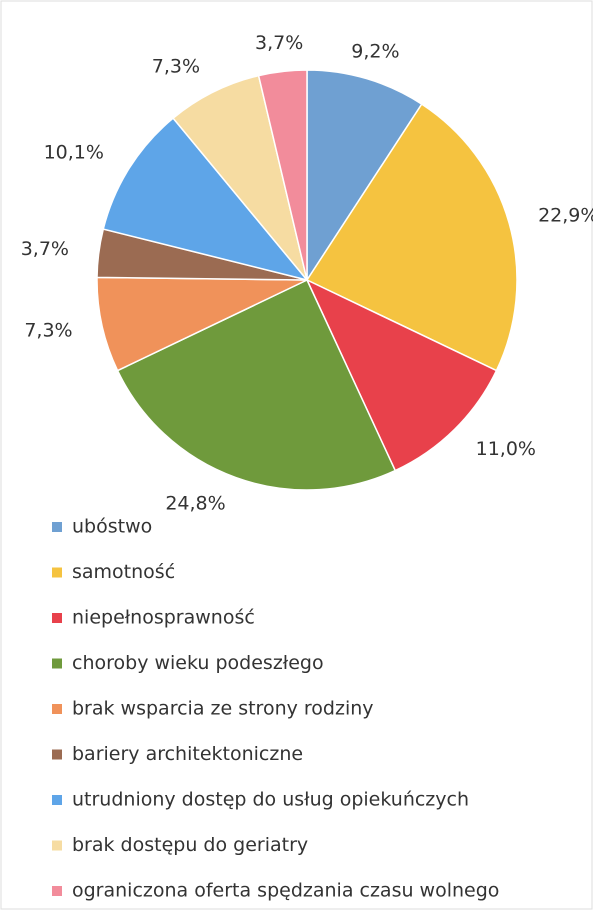 The width and height of the screenshot is (593, 910). Describe the element at coordinates (270, 800) in the screenshot. I see `legend-label: utrudniony dostęp do usług opiekuńczych` at that location.